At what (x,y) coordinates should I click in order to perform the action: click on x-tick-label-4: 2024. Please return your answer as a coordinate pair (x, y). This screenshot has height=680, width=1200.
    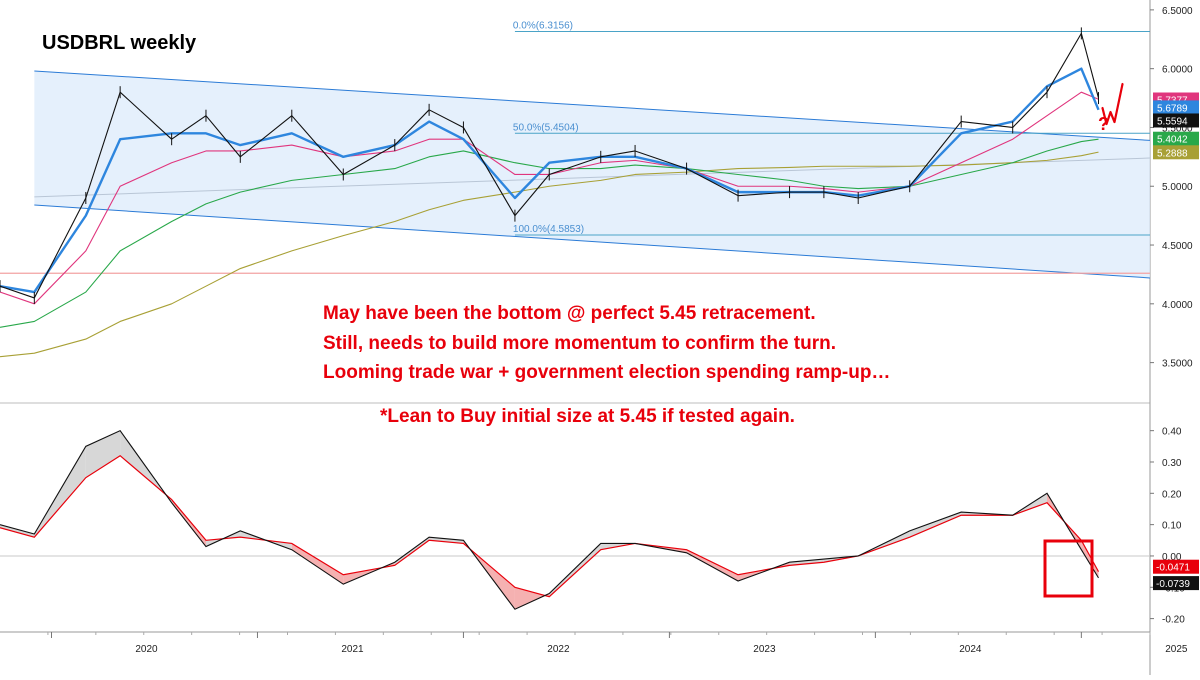
    Looking at the image, I should click on (970, 649).